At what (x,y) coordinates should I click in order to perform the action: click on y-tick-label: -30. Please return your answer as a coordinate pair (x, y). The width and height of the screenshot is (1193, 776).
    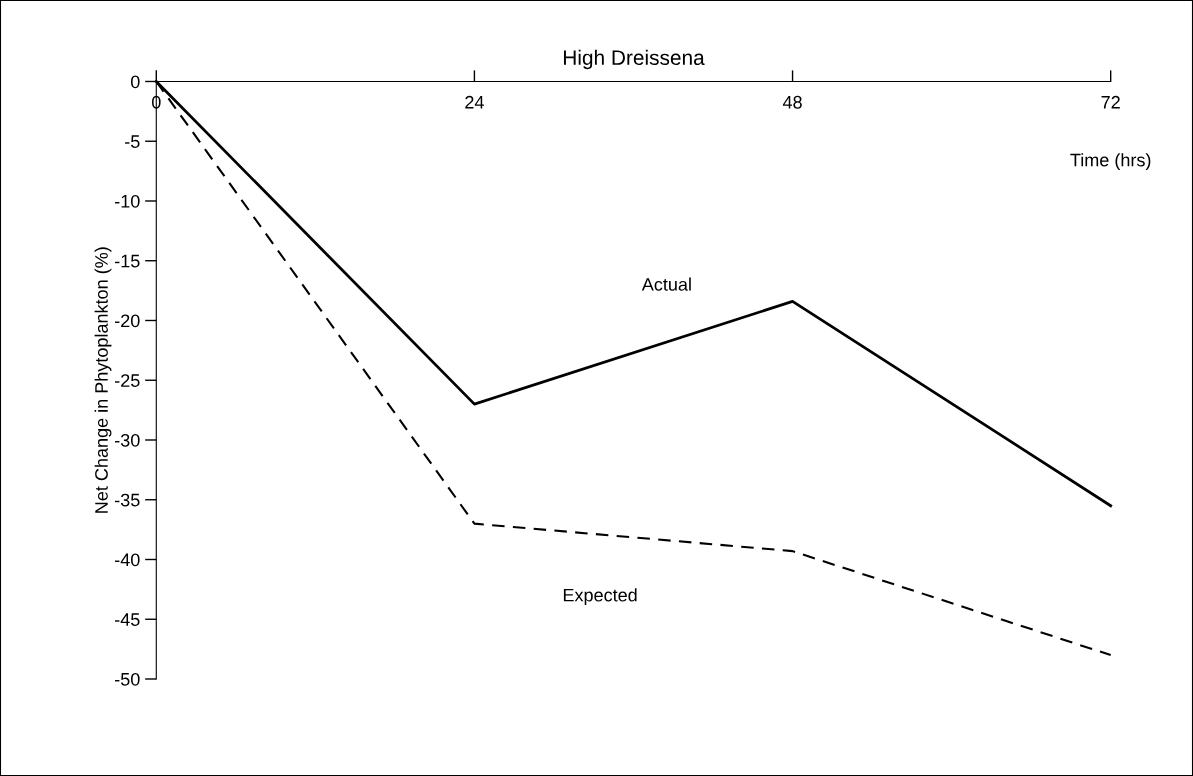
    Looking at the image, I should click on (127, 440).